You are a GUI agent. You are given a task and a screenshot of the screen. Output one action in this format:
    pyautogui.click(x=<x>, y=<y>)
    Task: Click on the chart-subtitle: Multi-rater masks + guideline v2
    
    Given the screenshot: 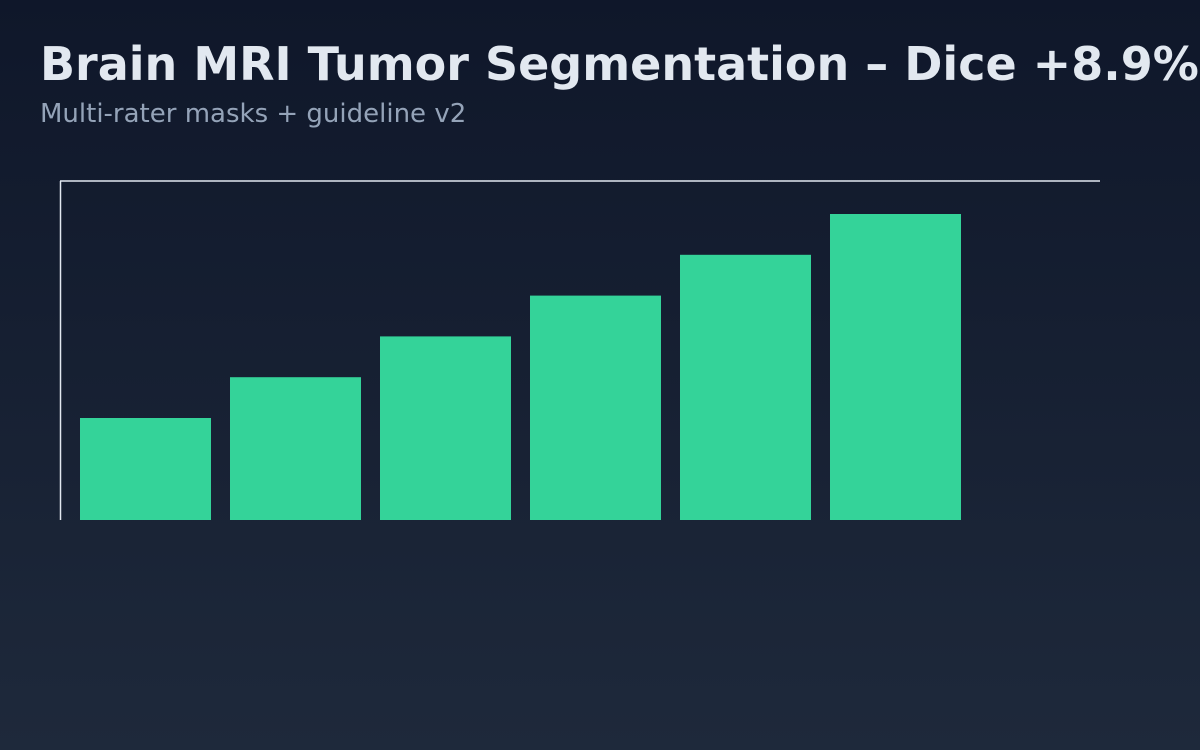 What is the action you would take?
    pyautogui.click(x=253, y=114)
    